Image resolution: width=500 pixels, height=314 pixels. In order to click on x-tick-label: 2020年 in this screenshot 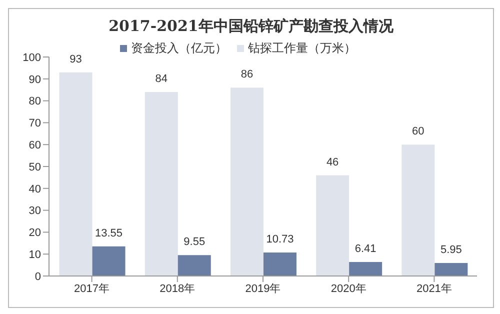, I will do `click(348, 288)`.